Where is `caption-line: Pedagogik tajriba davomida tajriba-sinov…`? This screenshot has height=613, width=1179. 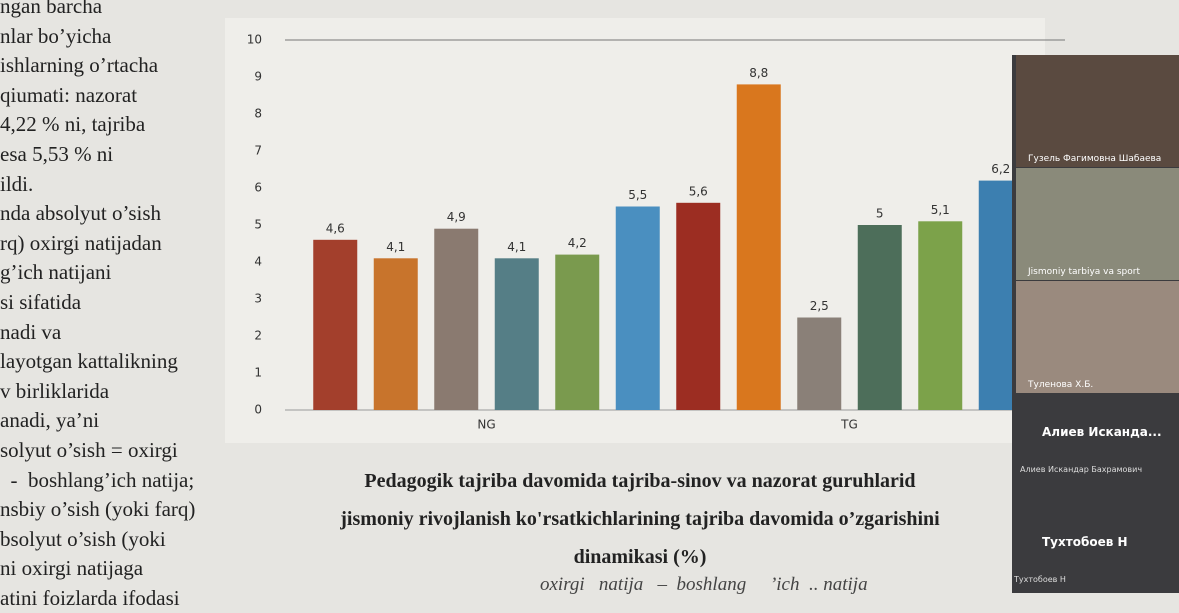
caption-line: Pedagogik tajriba davomida tajriba-sinov… is located at coordinates (640, 481).